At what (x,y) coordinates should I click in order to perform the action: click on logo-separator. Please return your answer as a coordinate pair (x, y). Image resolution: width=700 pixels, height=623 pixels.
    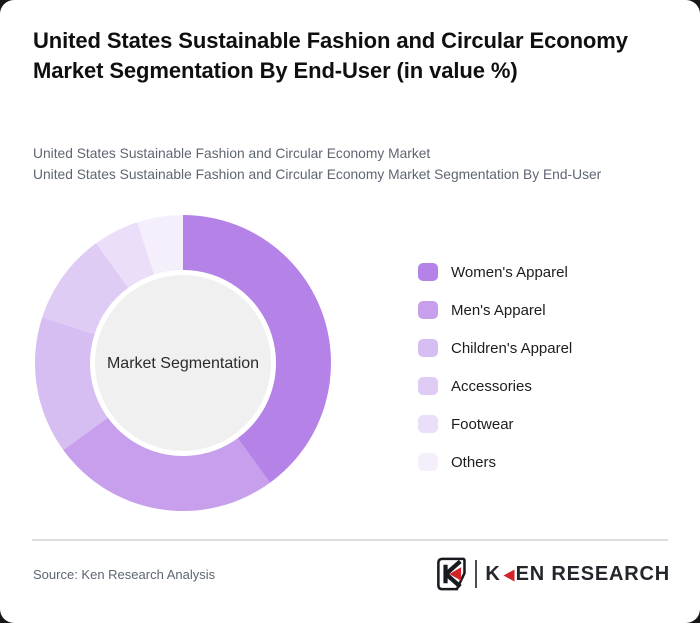
    Looking at the image, I should click on (476, 574).